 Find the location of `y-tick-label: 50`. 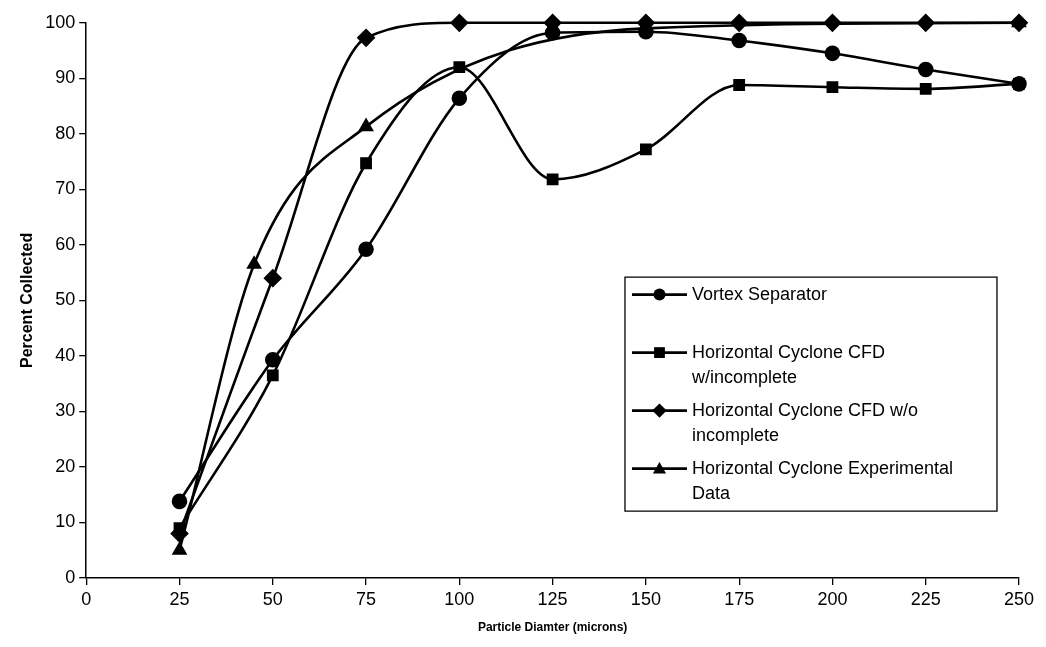

y-tick-label: 50 is located at coordinates (65, 299).